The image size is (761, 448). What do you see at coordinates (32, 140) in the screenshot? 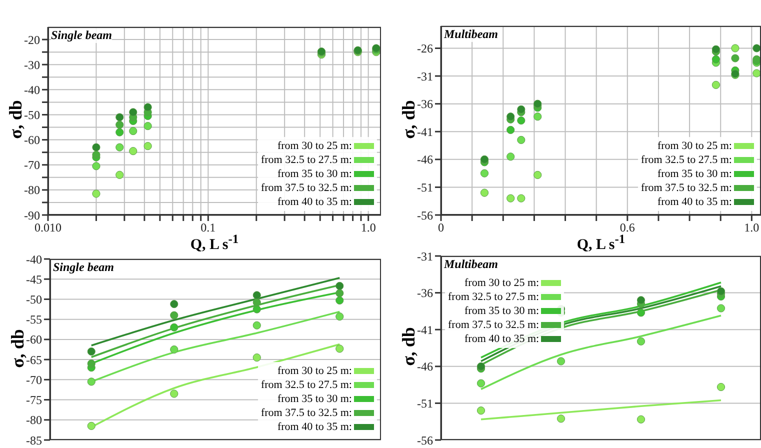
I see `y-tick-label: -60` at bounding box center [32, 140].